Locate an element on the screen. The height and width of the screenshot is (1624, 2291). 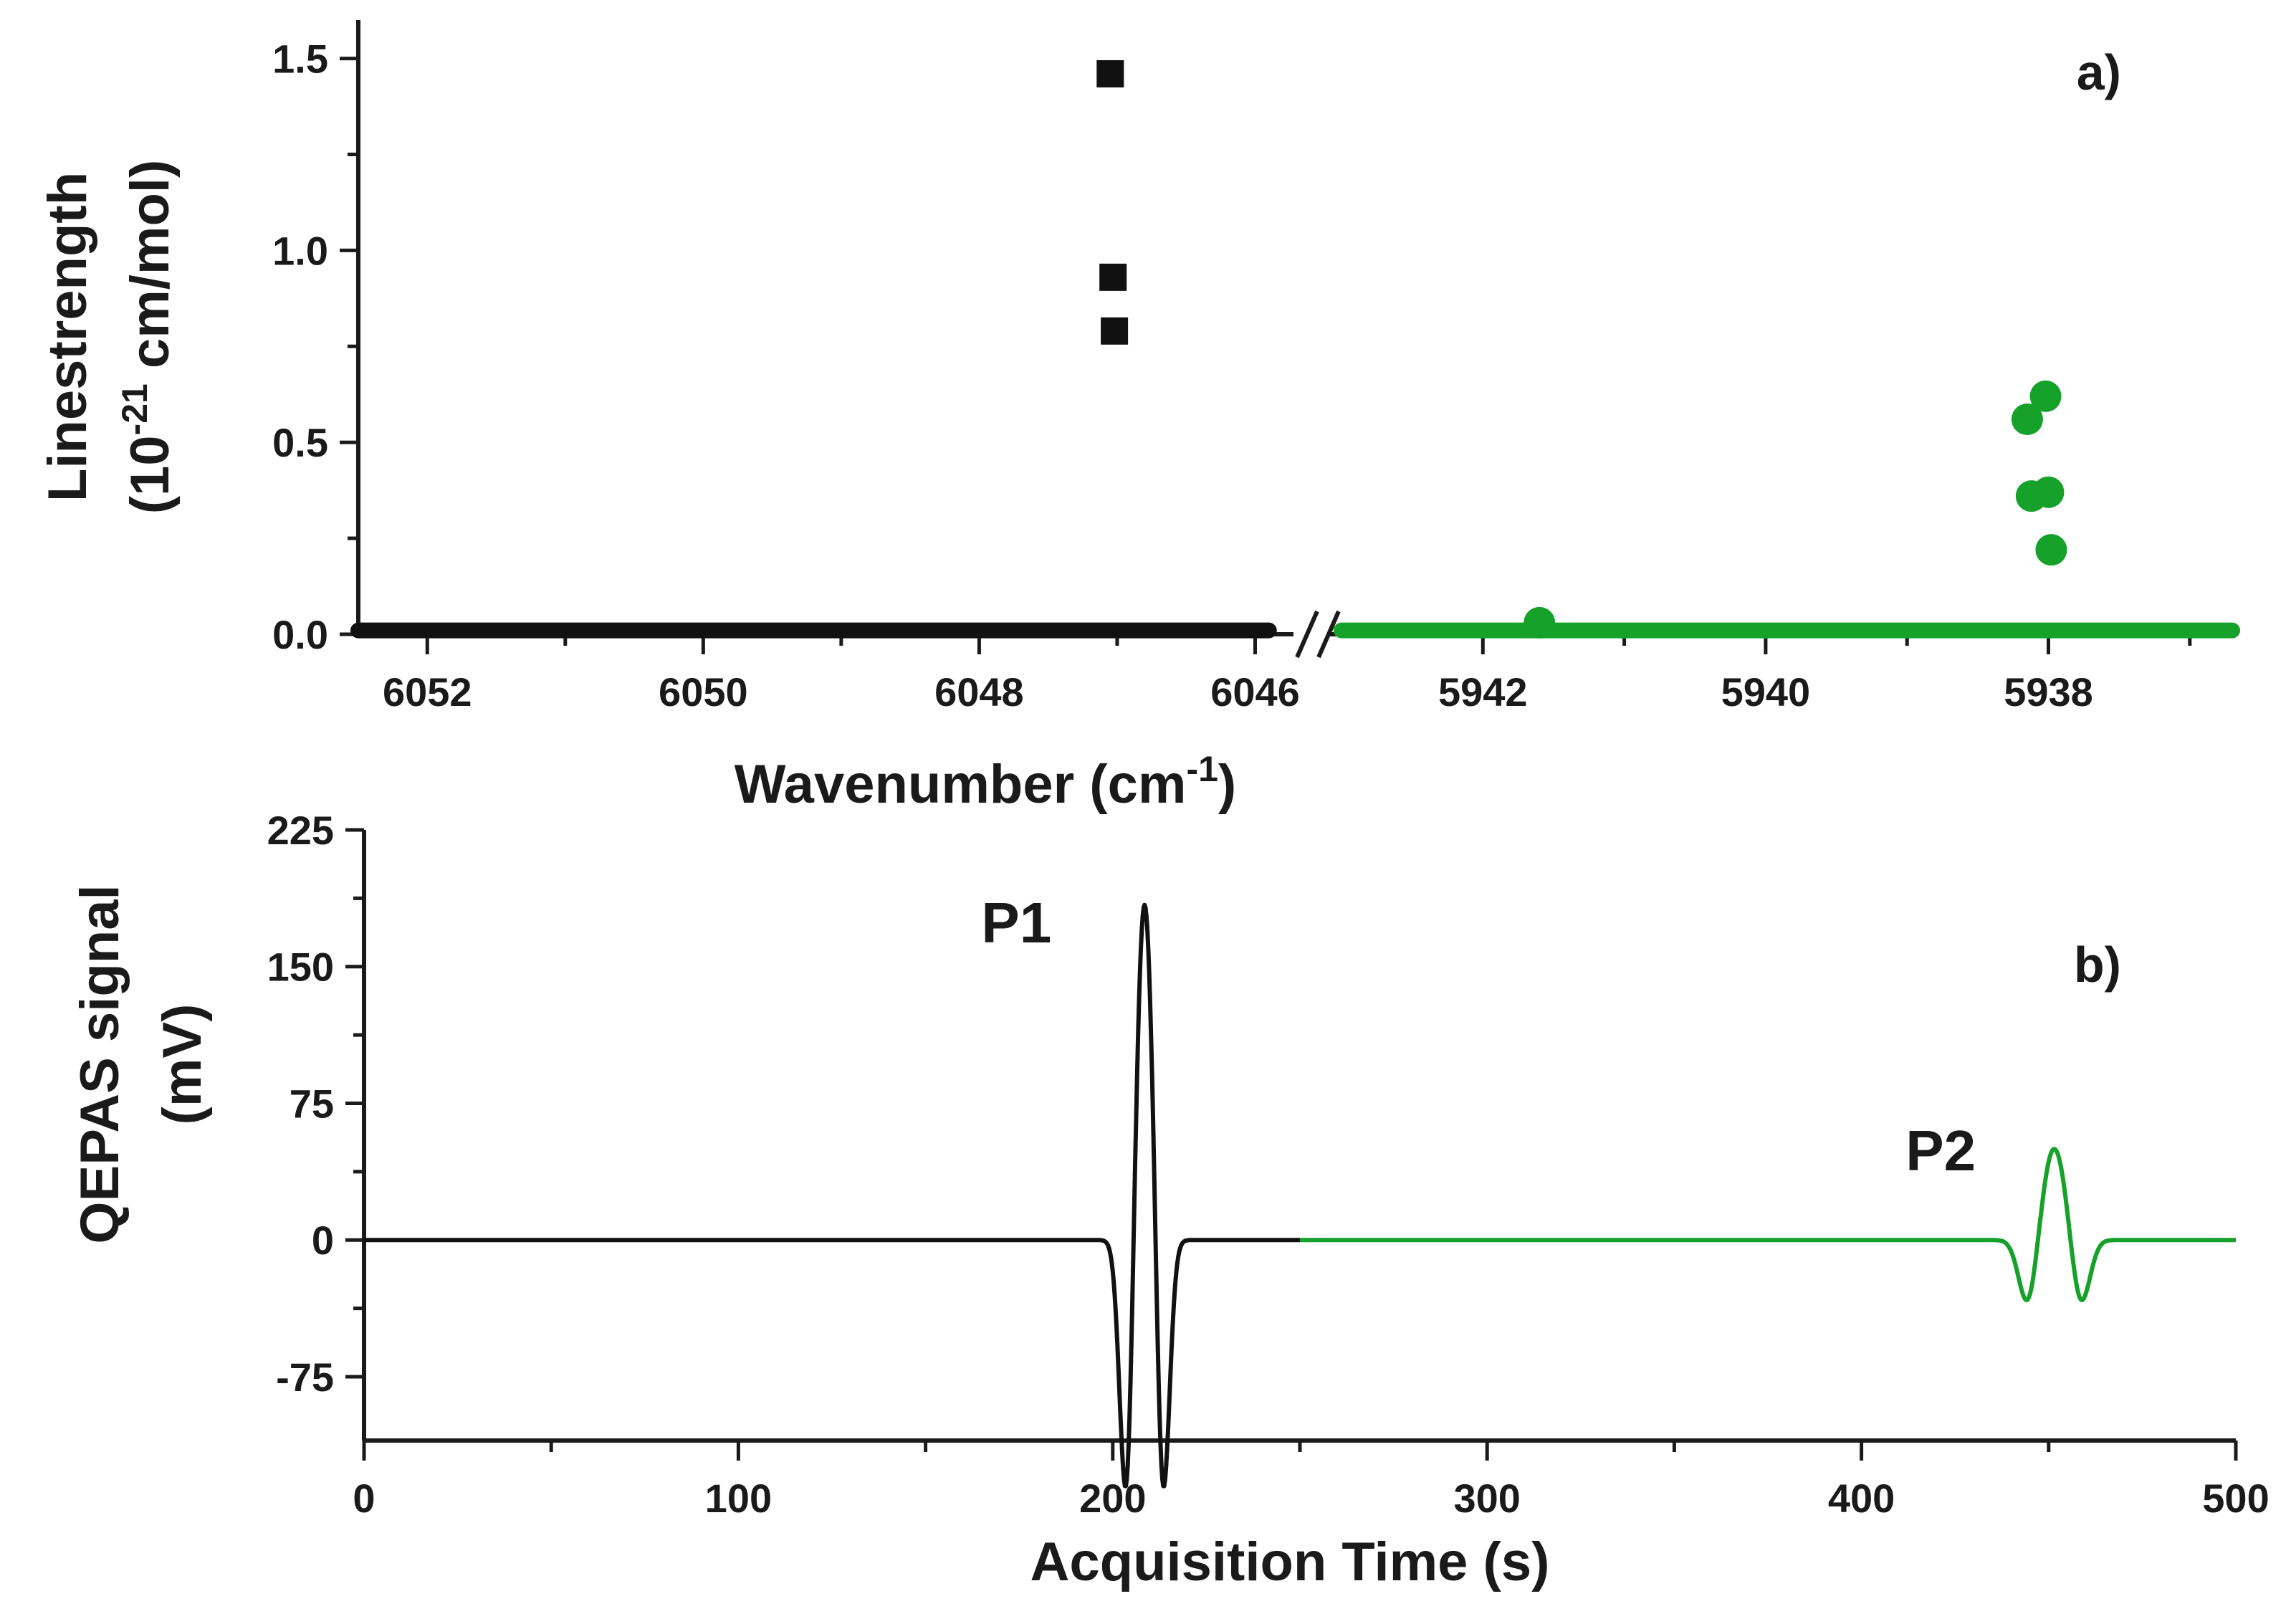
panel-b-x-tick-label: 200 is located at coordinates (1112, 1499).